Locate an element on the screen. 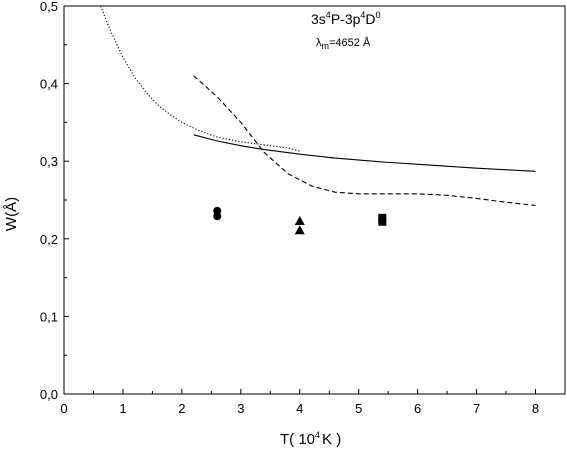 The width and height of the screenshot is (567, 455). x-tick-label: 4 is located at coordinates (299, 408).